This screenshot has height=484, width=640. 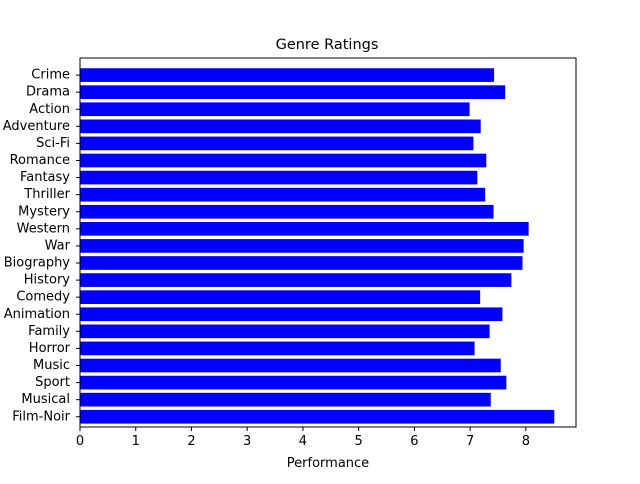 What do you see at coordinates (43, 297) in the screenshot?
I see `y-tick-label: Comedy` at bounding box center [43, 297].